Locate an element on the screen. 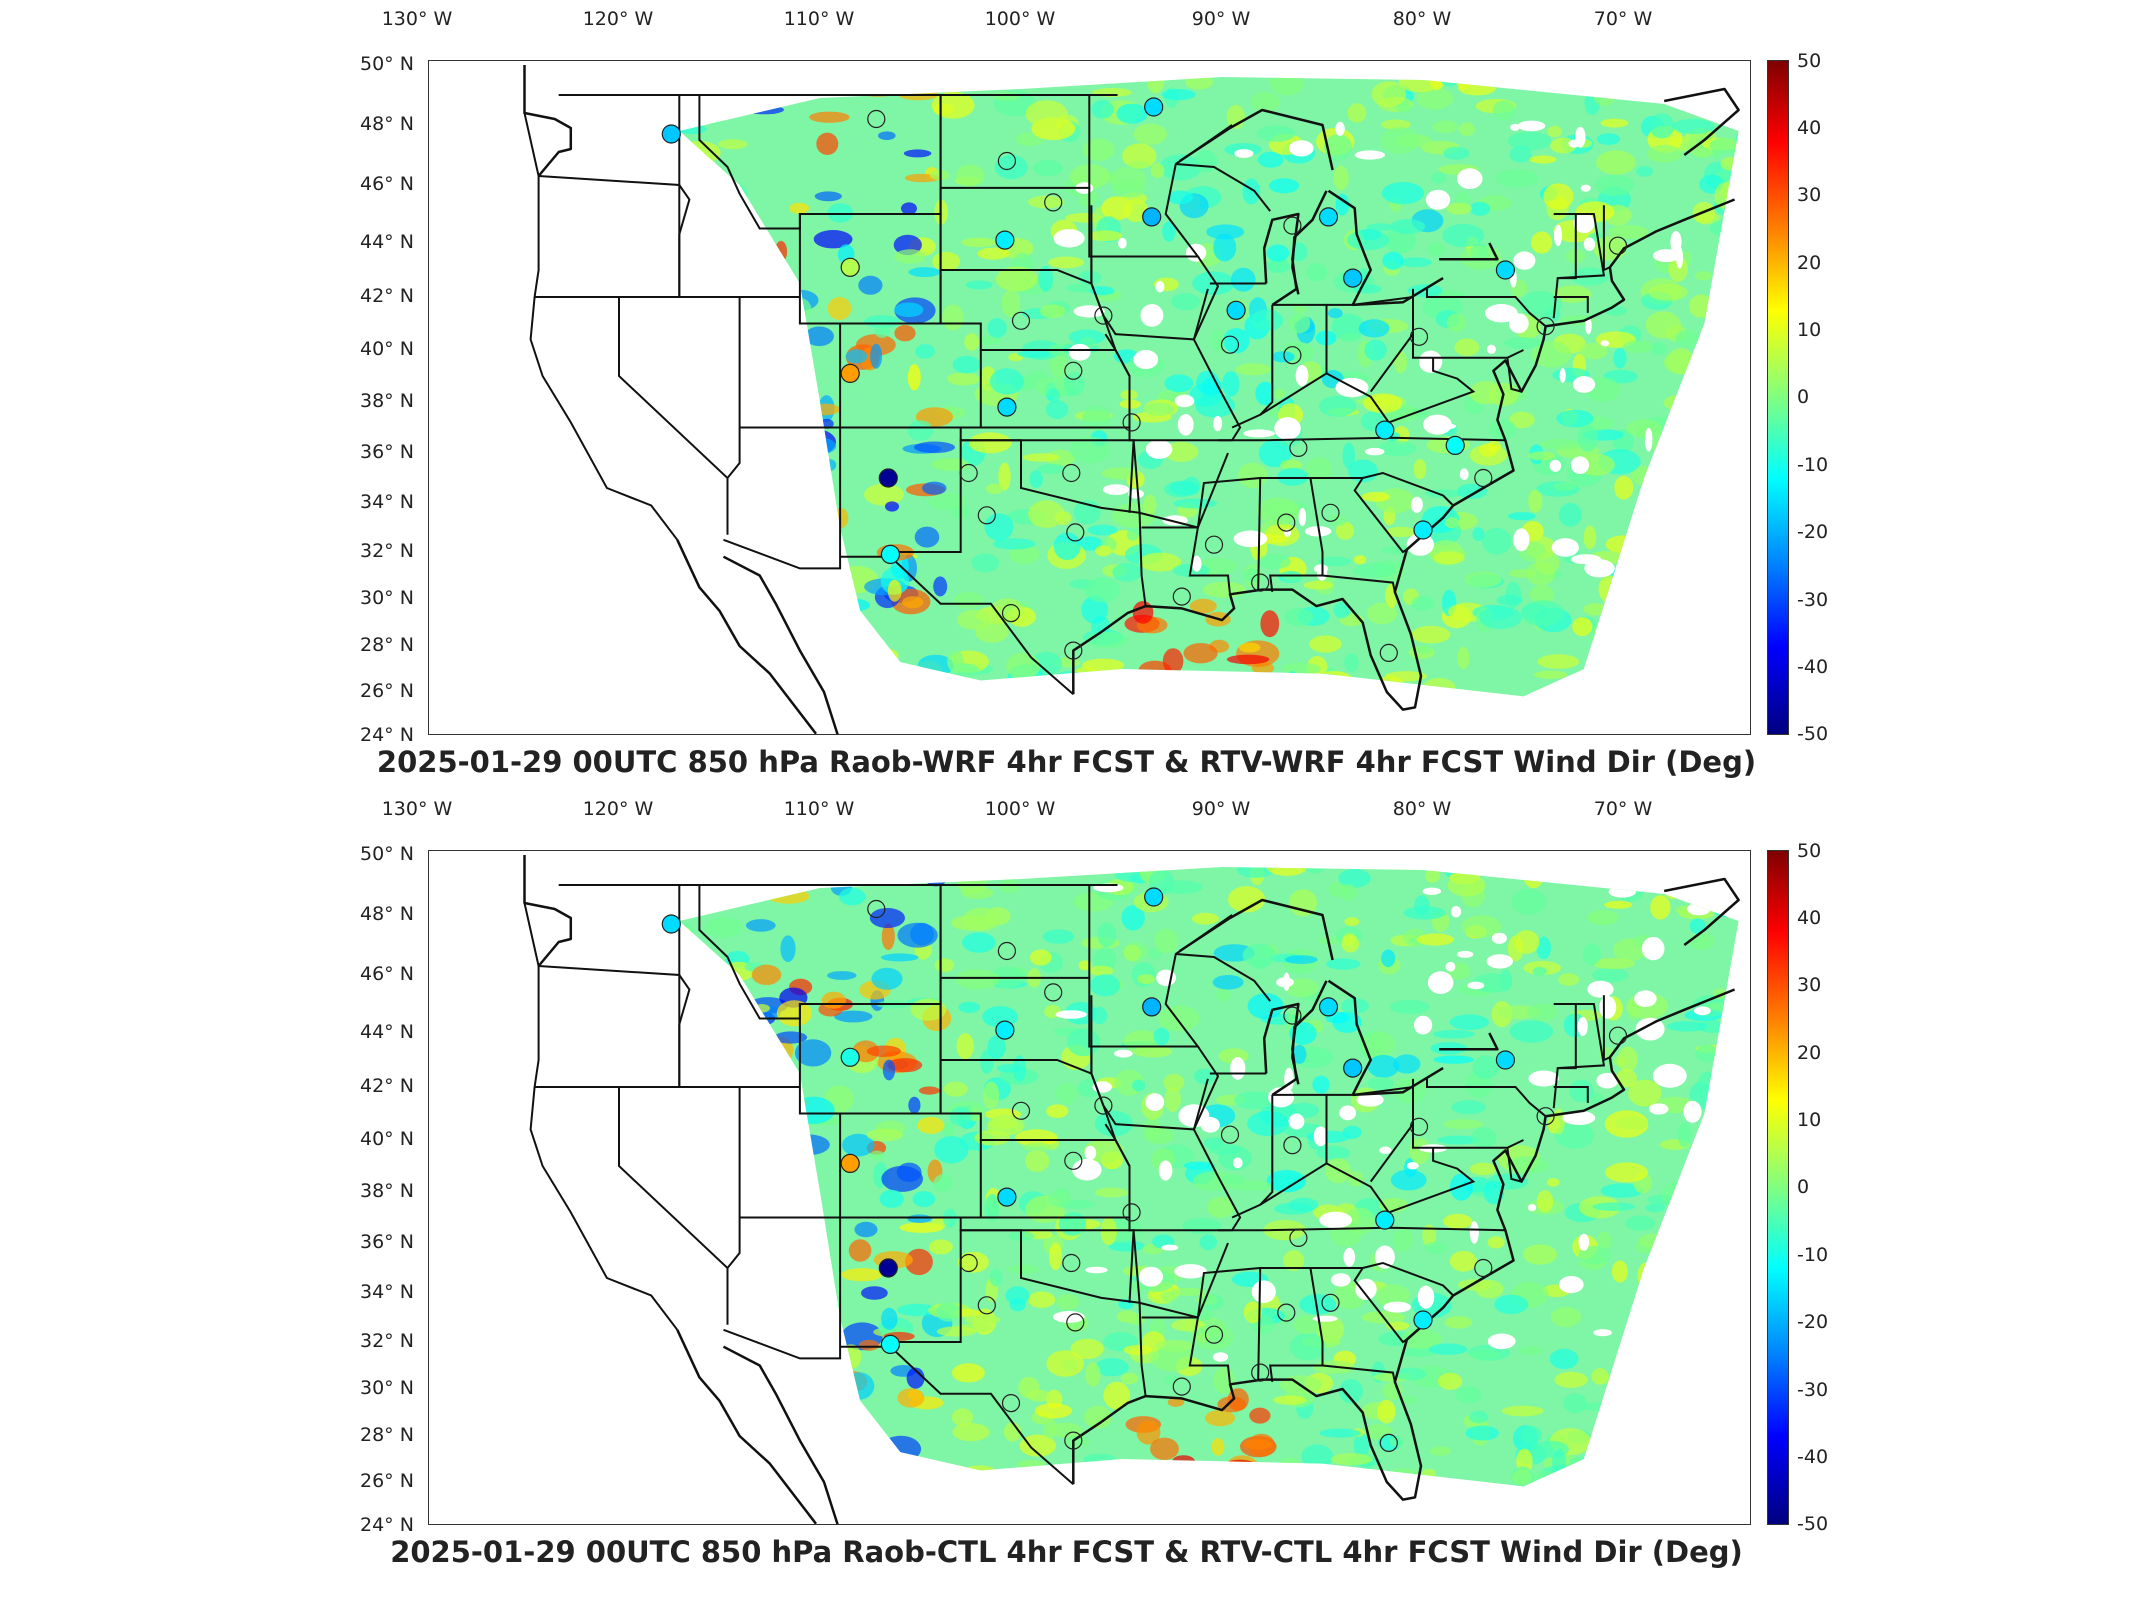 Image resolution: width=2133 pixels, height=1600 pixels. colorbar-tick-label: -40 is located at coordinates (1813, 1457).